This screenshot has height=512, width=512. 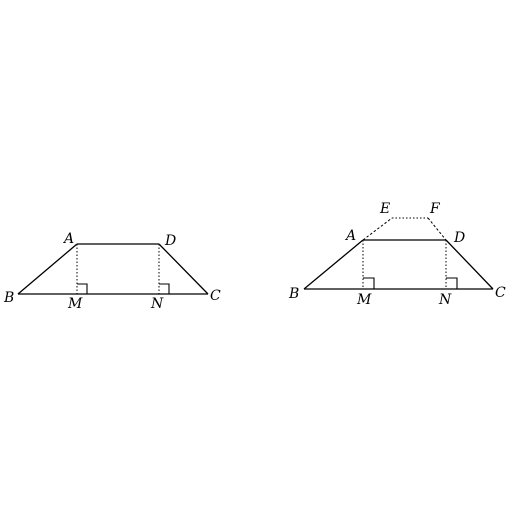 I want to click on left-label-d: D, so click(x=170, y=241).